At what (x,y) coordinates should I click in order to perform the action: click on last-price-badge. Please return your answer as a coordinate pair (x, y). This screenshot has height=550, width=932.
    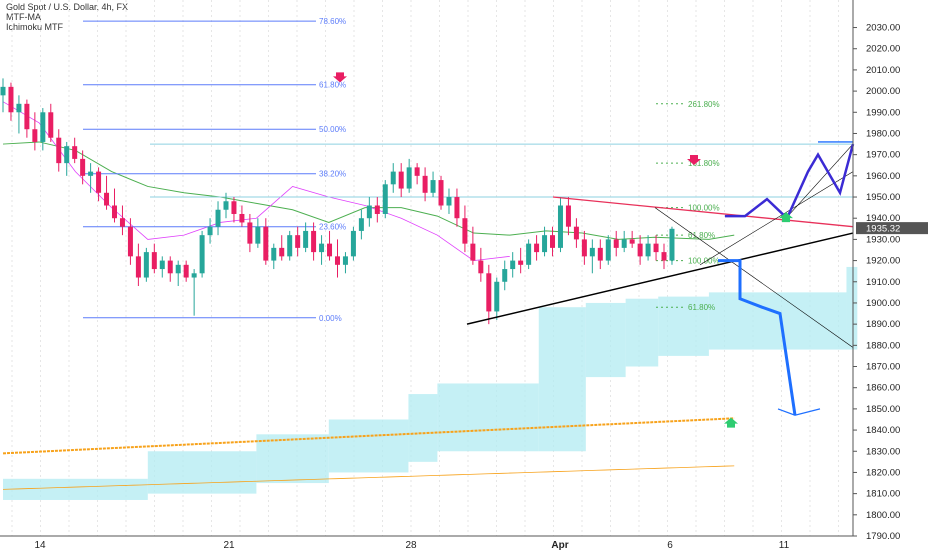
    Looking at the image, I should click on (892, 228).